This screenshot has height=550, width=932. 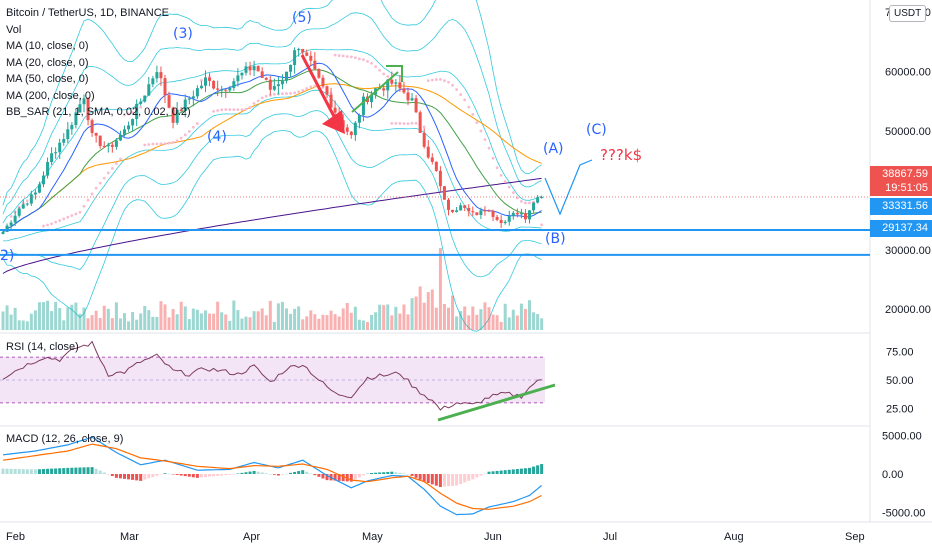 I want to click on legend-ma50: MA (50, close, 0), so click(x=47, y=79).